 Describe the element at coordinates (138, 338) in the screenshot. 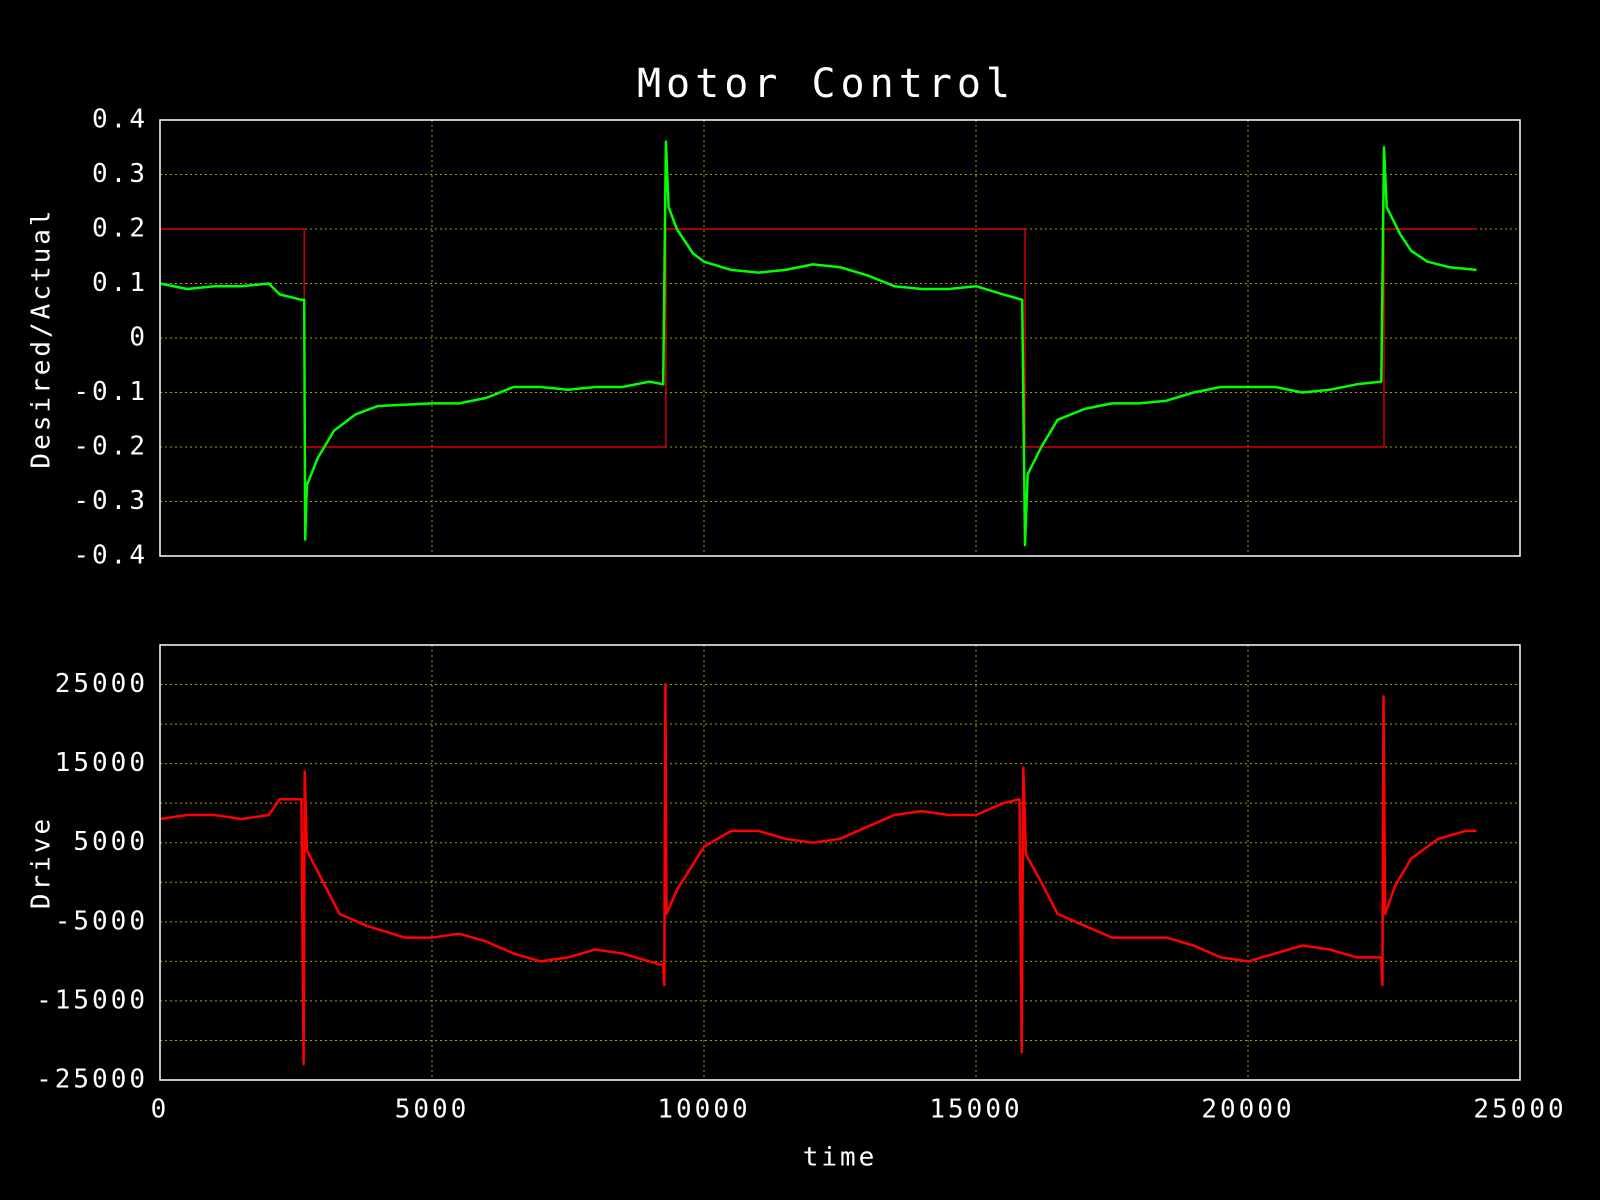

I see `y-tick-label: 0` at that location.